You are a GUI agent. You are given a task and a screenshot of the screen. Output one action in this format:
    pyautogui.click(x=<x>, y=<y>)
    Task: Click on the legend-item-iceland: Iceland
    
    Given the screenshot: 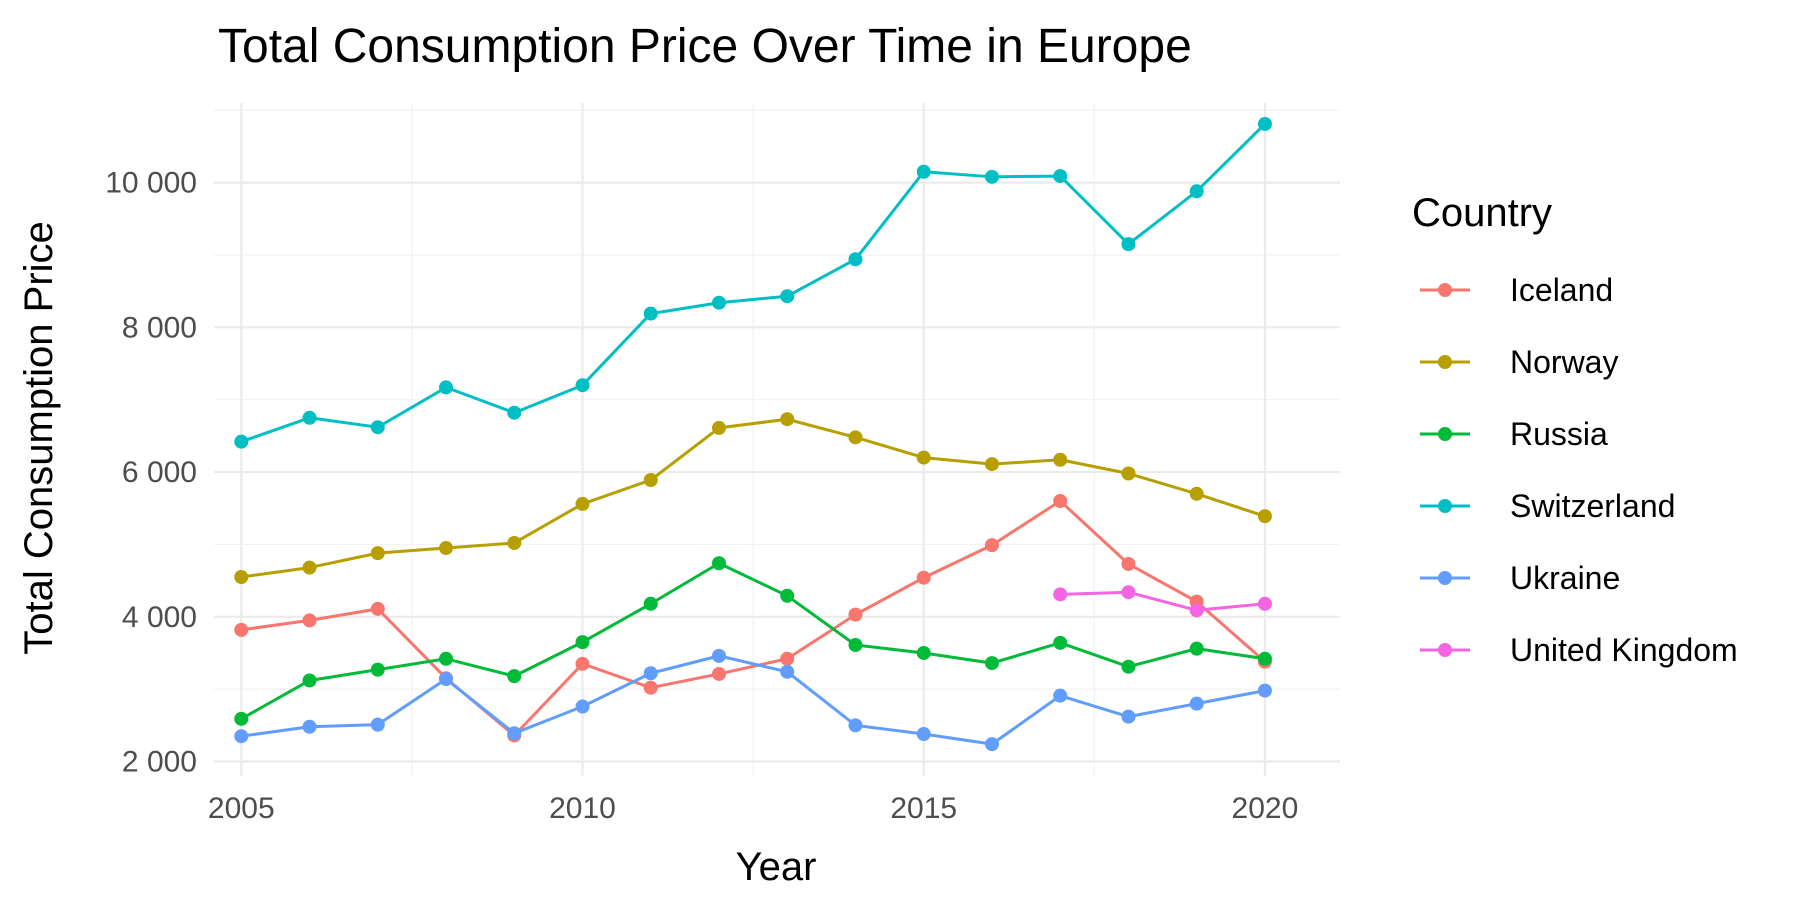 What is the action you would take?
    pyautogui.click(x=1516, y=290)
    